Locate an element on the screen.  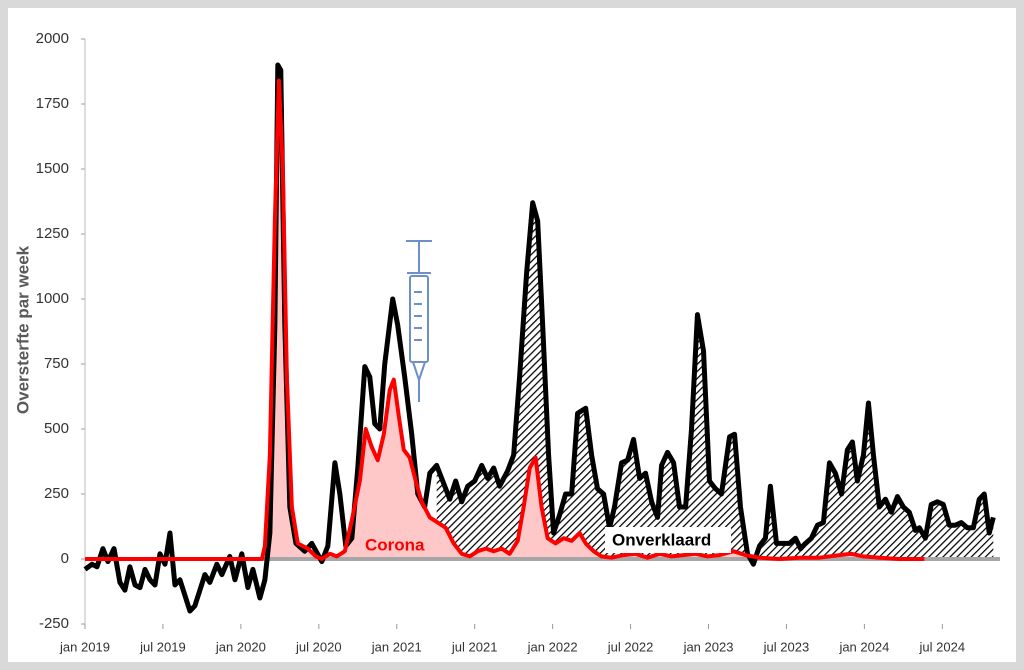
y-tick-label: 1250 is located at coordinates (52, 233).